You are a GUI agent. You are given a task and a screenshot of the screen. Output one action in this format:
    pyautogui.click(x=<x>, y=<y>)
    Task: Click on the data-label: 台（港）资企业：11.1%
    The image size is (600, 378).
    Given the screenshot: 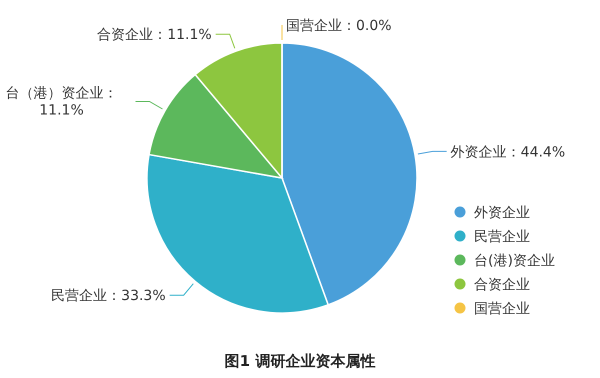 What is the action you would take?
    pyautogui.click(x=62, y=102)
    